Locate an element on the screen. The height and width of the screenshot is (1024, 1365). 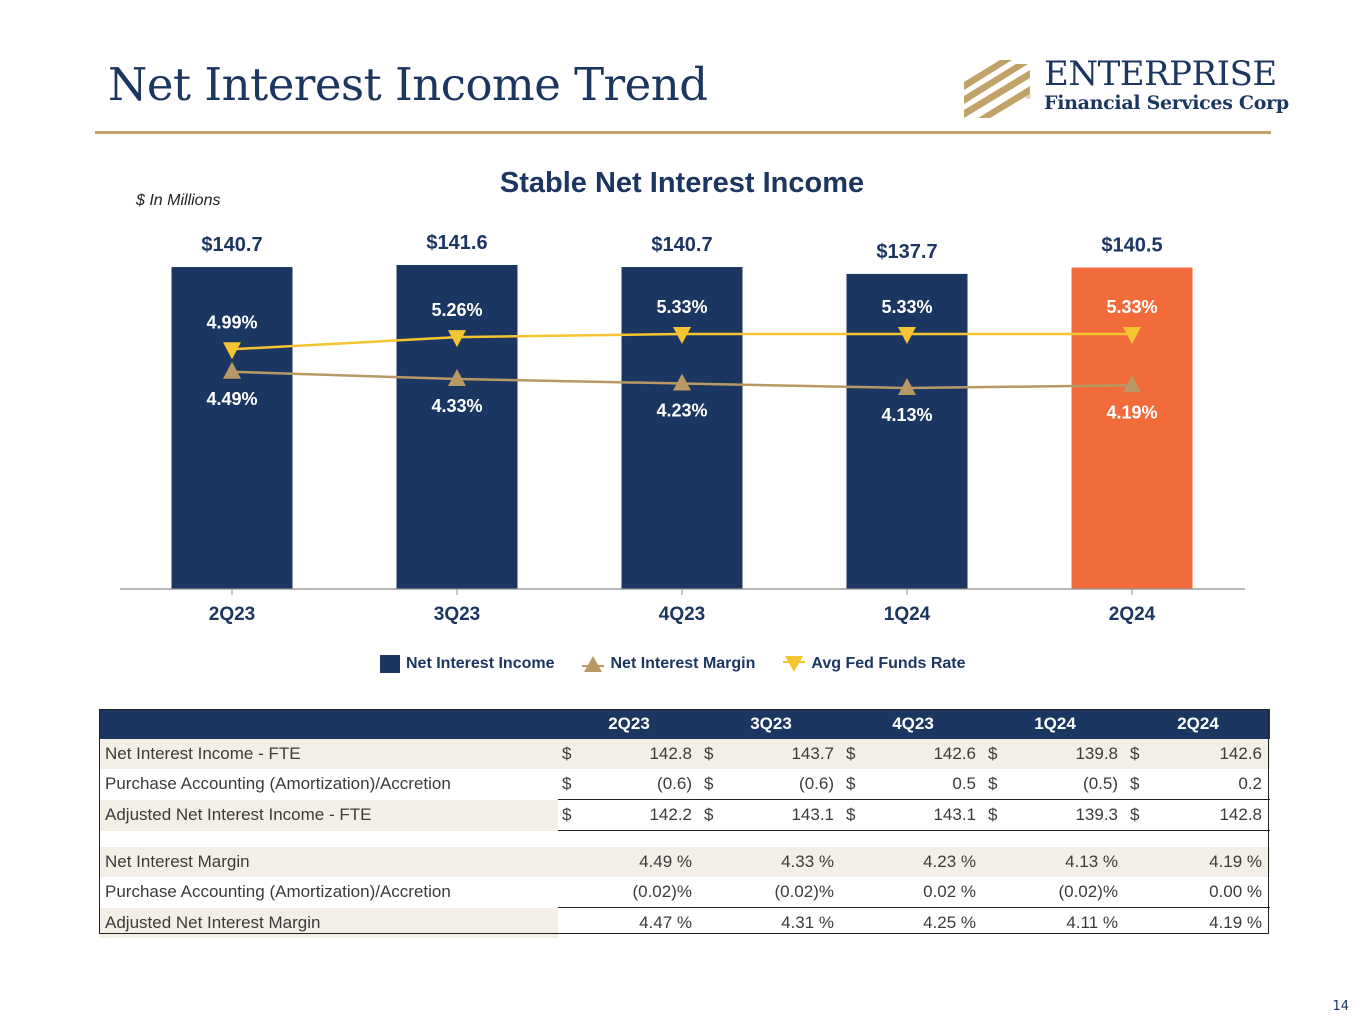
x-tick-label: 2Q24 is located at coordinates (1132, 614).